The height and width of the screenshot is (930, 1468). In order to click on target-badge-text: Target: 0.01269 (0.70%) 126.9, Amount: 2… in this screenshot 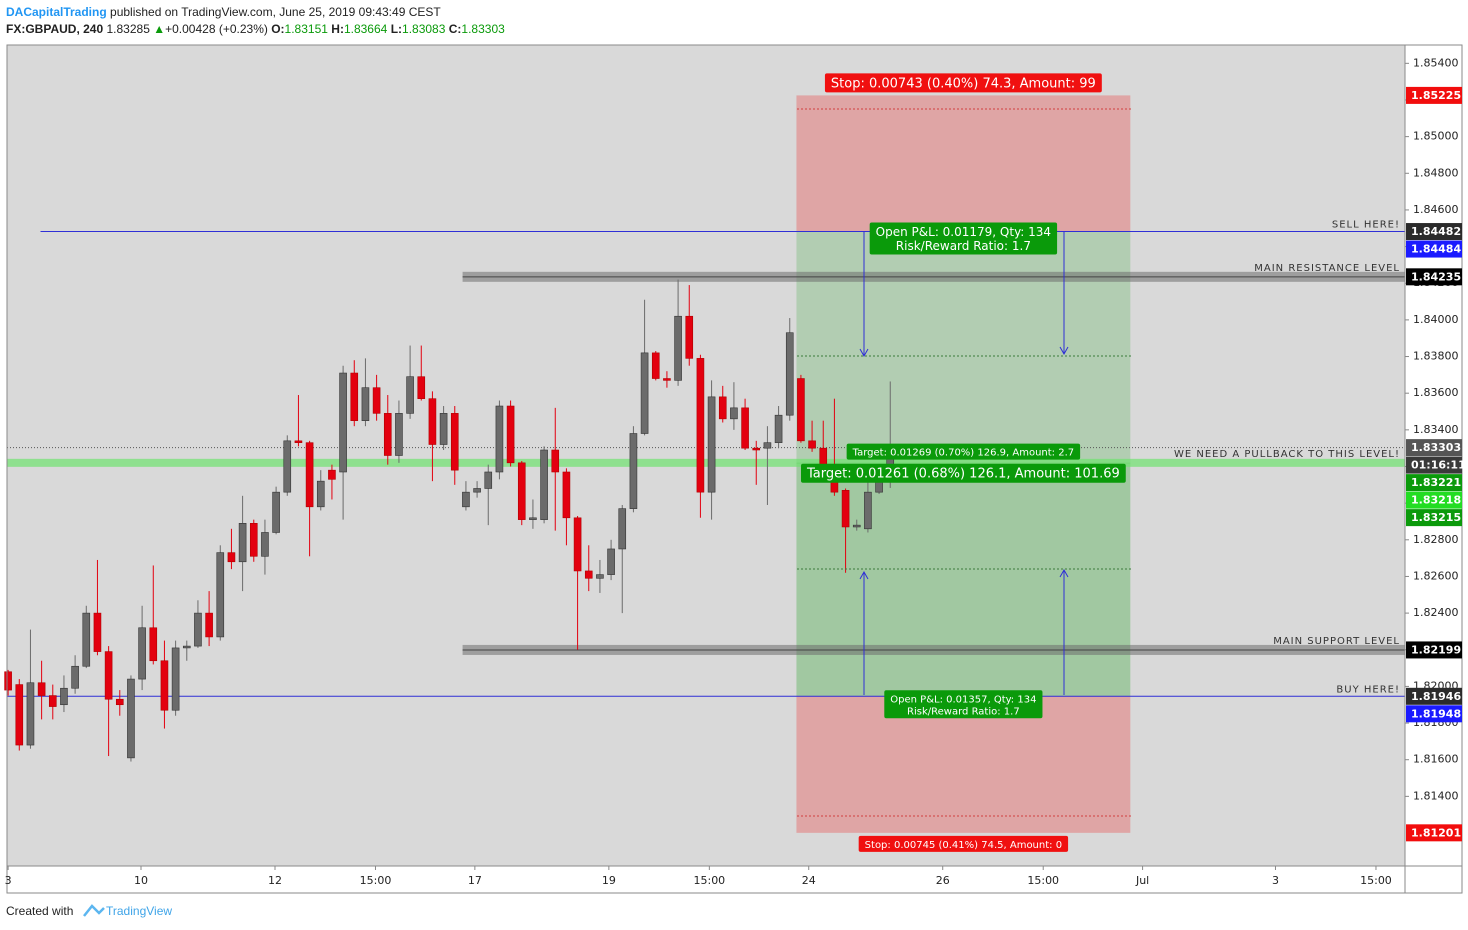, I will do `click(963, 453)`.